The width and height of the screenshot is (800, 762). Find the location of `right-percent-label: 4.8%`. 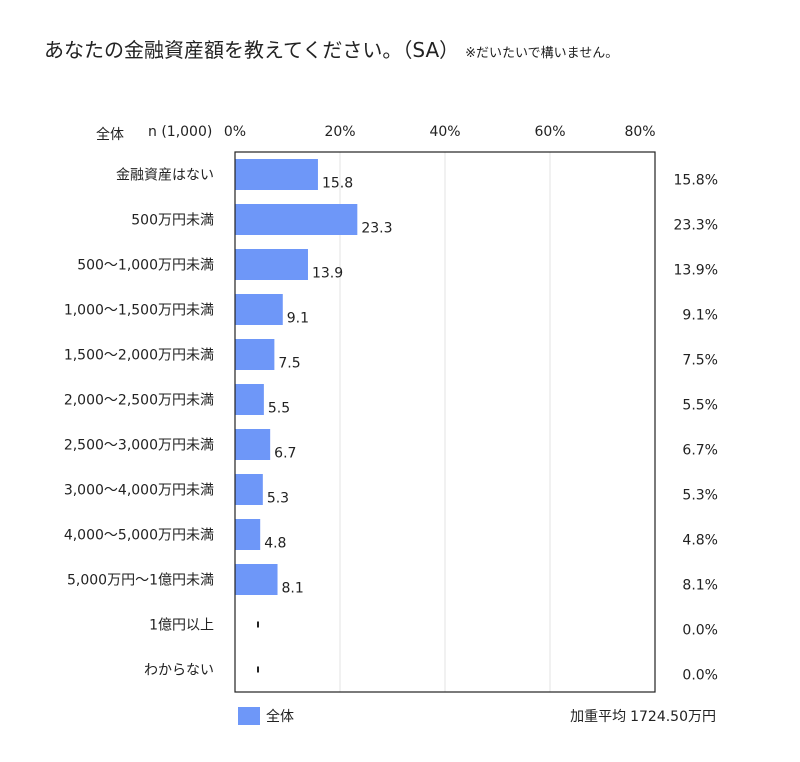

right-percent-label: 4.8% is located at coordinates (700, 541).